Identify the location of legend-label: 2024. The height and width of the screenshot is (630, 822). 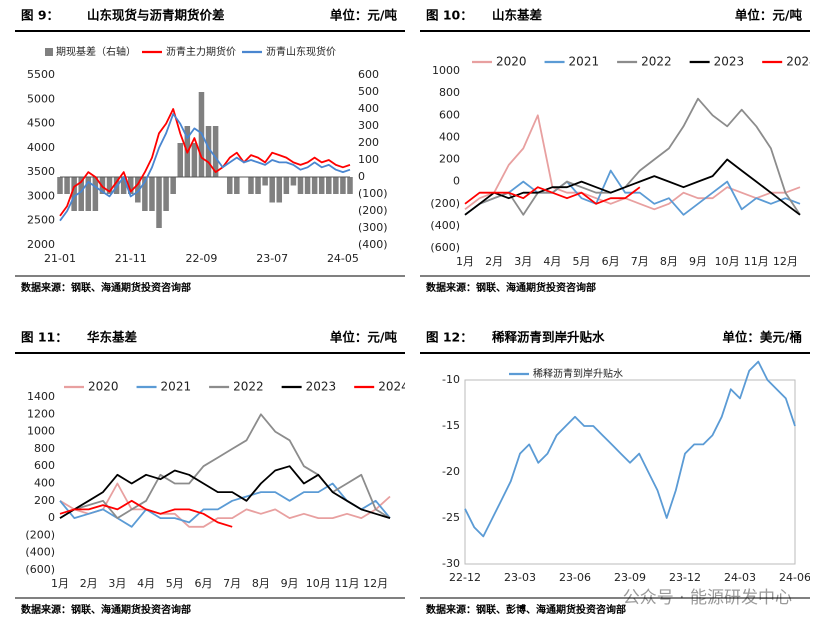
(391, 387).